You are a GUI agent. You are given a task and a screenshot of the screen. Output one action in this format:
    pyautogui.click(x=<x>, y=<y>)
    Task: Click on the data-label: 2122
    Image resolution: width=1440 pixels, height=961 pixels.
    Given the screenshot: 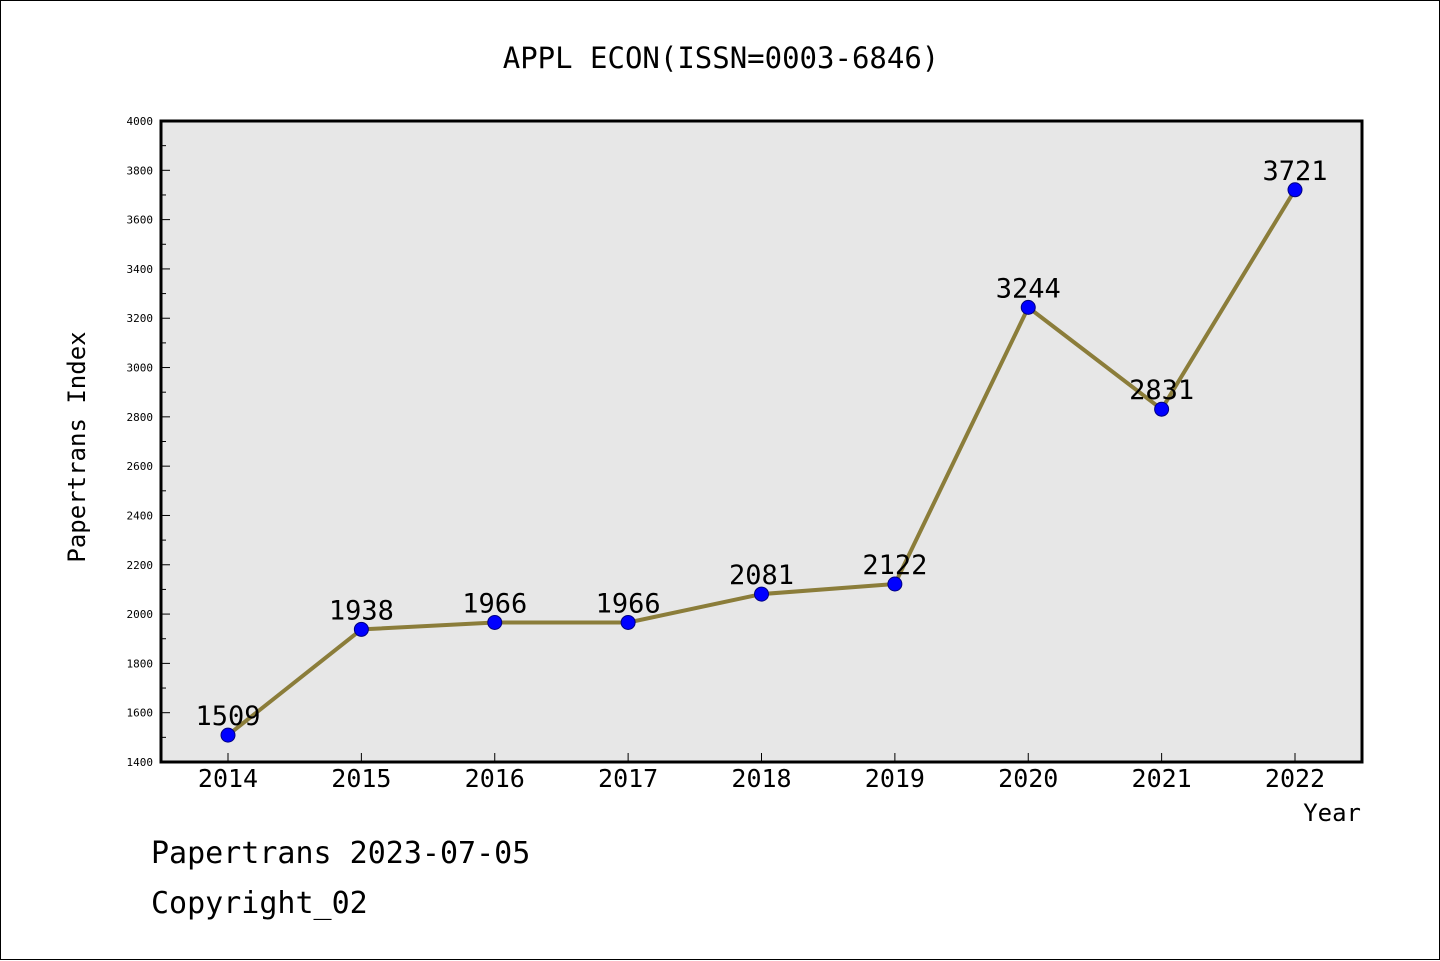 What is the action you would take?
    pyautogui.click(x=894, y=565)
    